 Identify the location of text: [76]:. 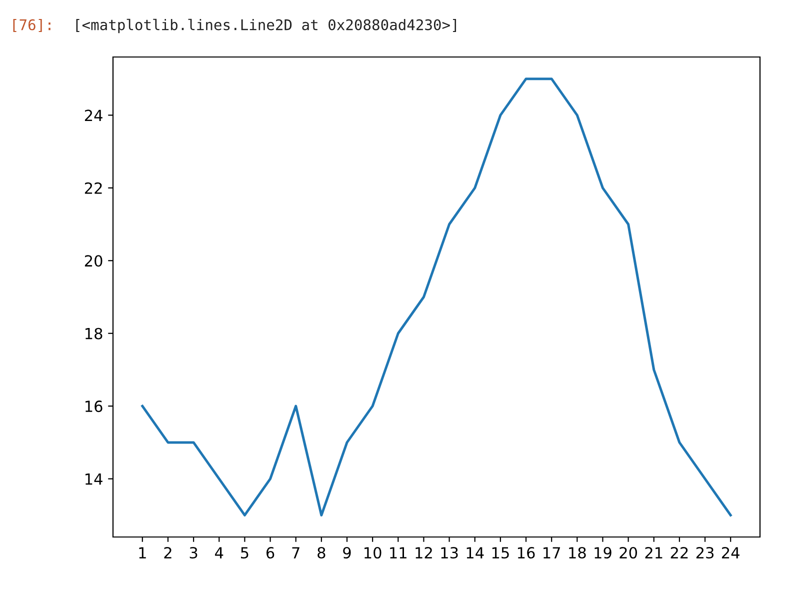
(31, 25).